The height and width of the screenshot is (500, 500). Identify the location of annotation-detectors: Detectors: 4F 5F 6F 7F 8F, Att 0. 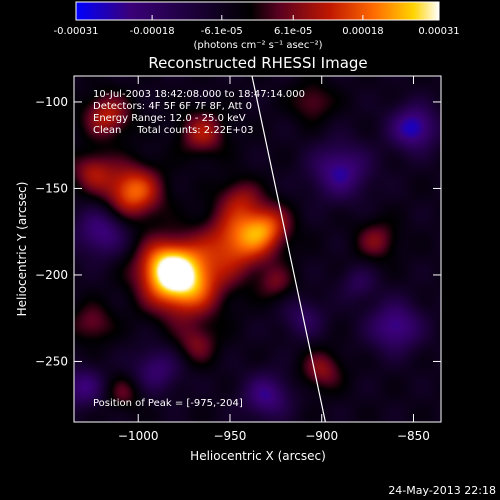
(172, 106).